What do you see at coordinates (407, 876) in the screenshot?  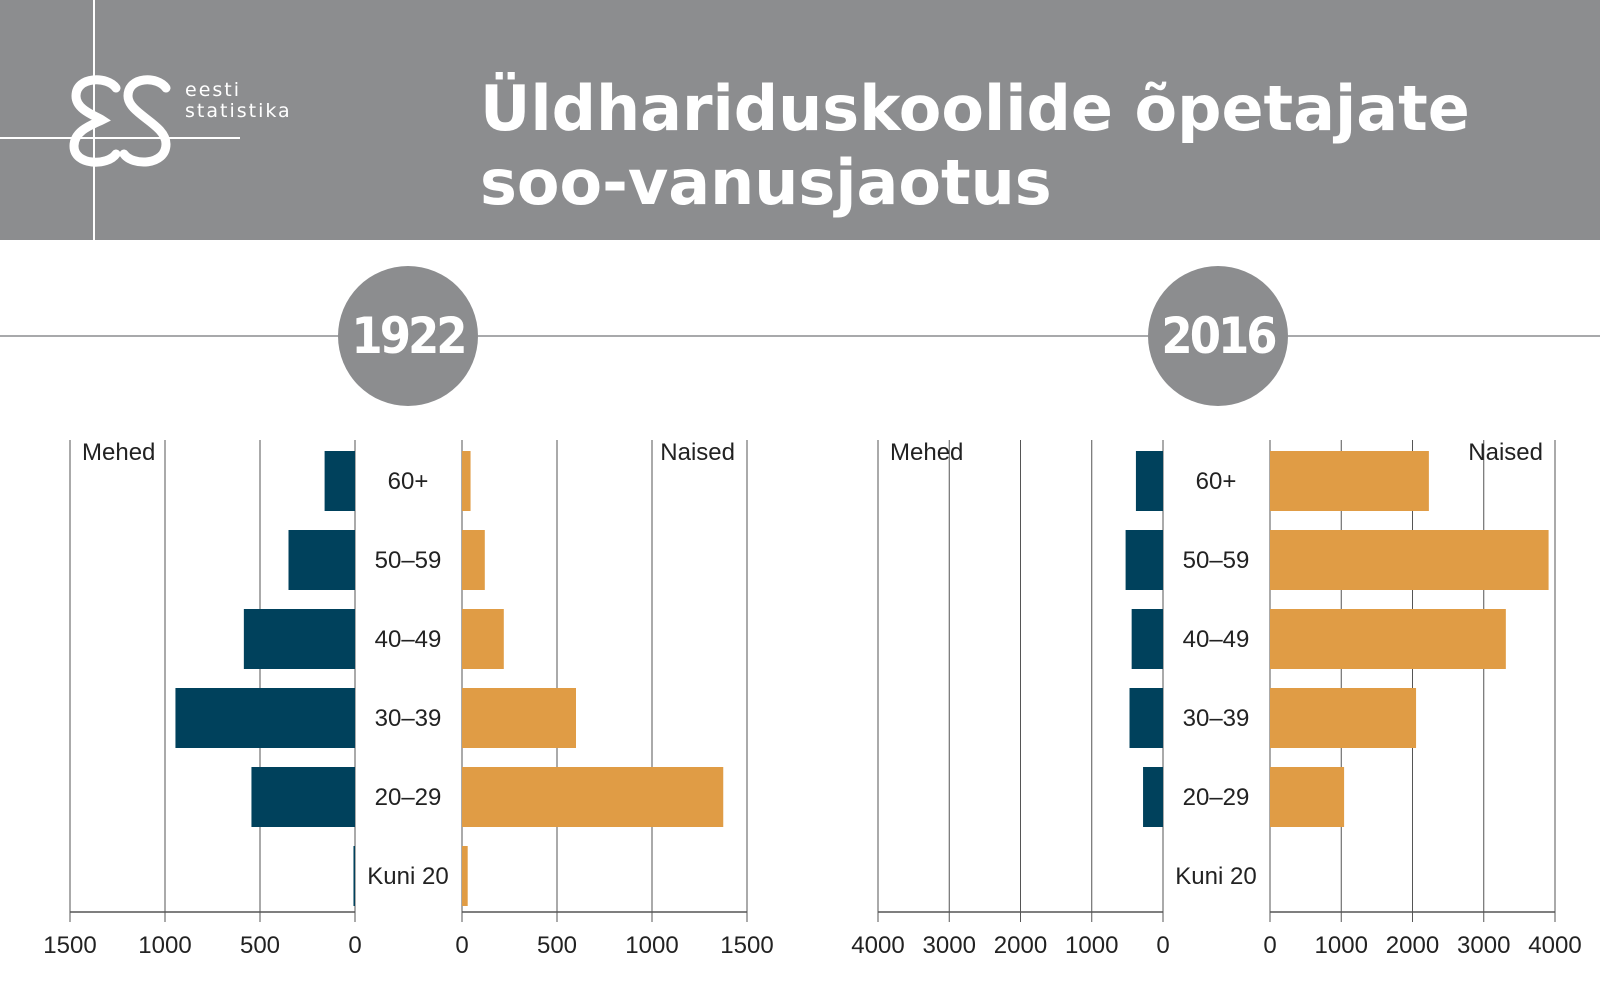 I see `category-label-0-5: Kuni 20` at bounding box center [407, 876].